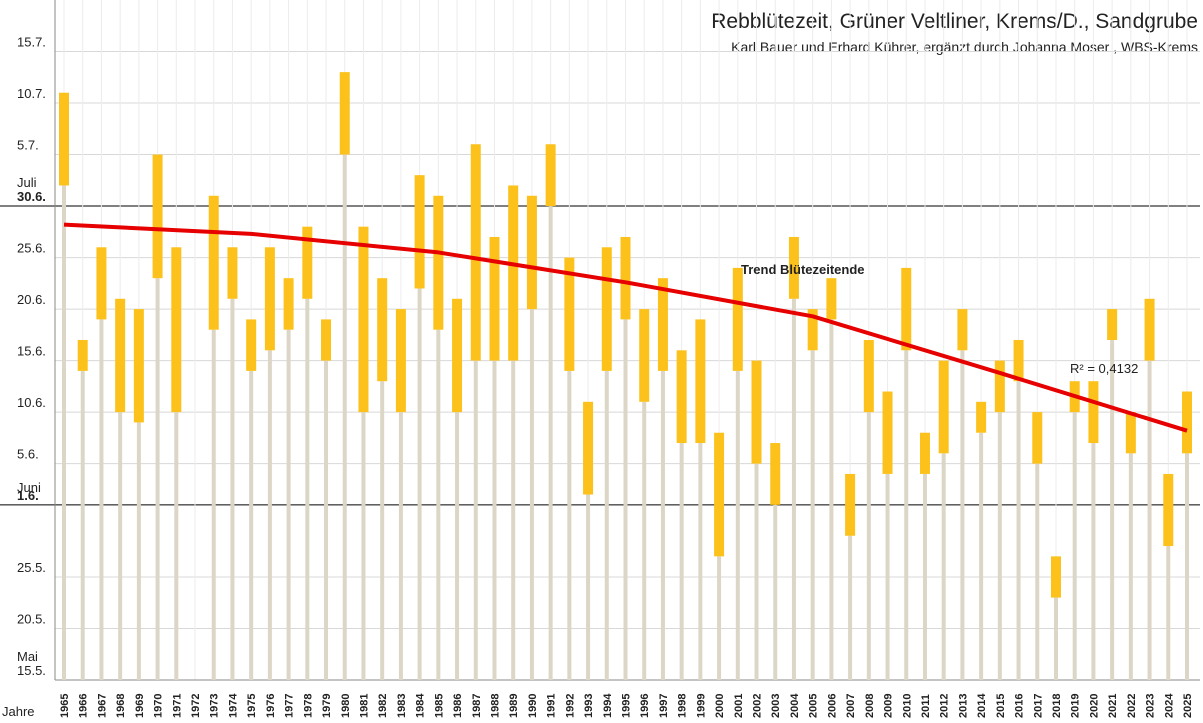  What do you see at coordinates (31, 351) in the screenshot?
I see `y-tick-label: 15.6.` at bounding box center [31, 351].